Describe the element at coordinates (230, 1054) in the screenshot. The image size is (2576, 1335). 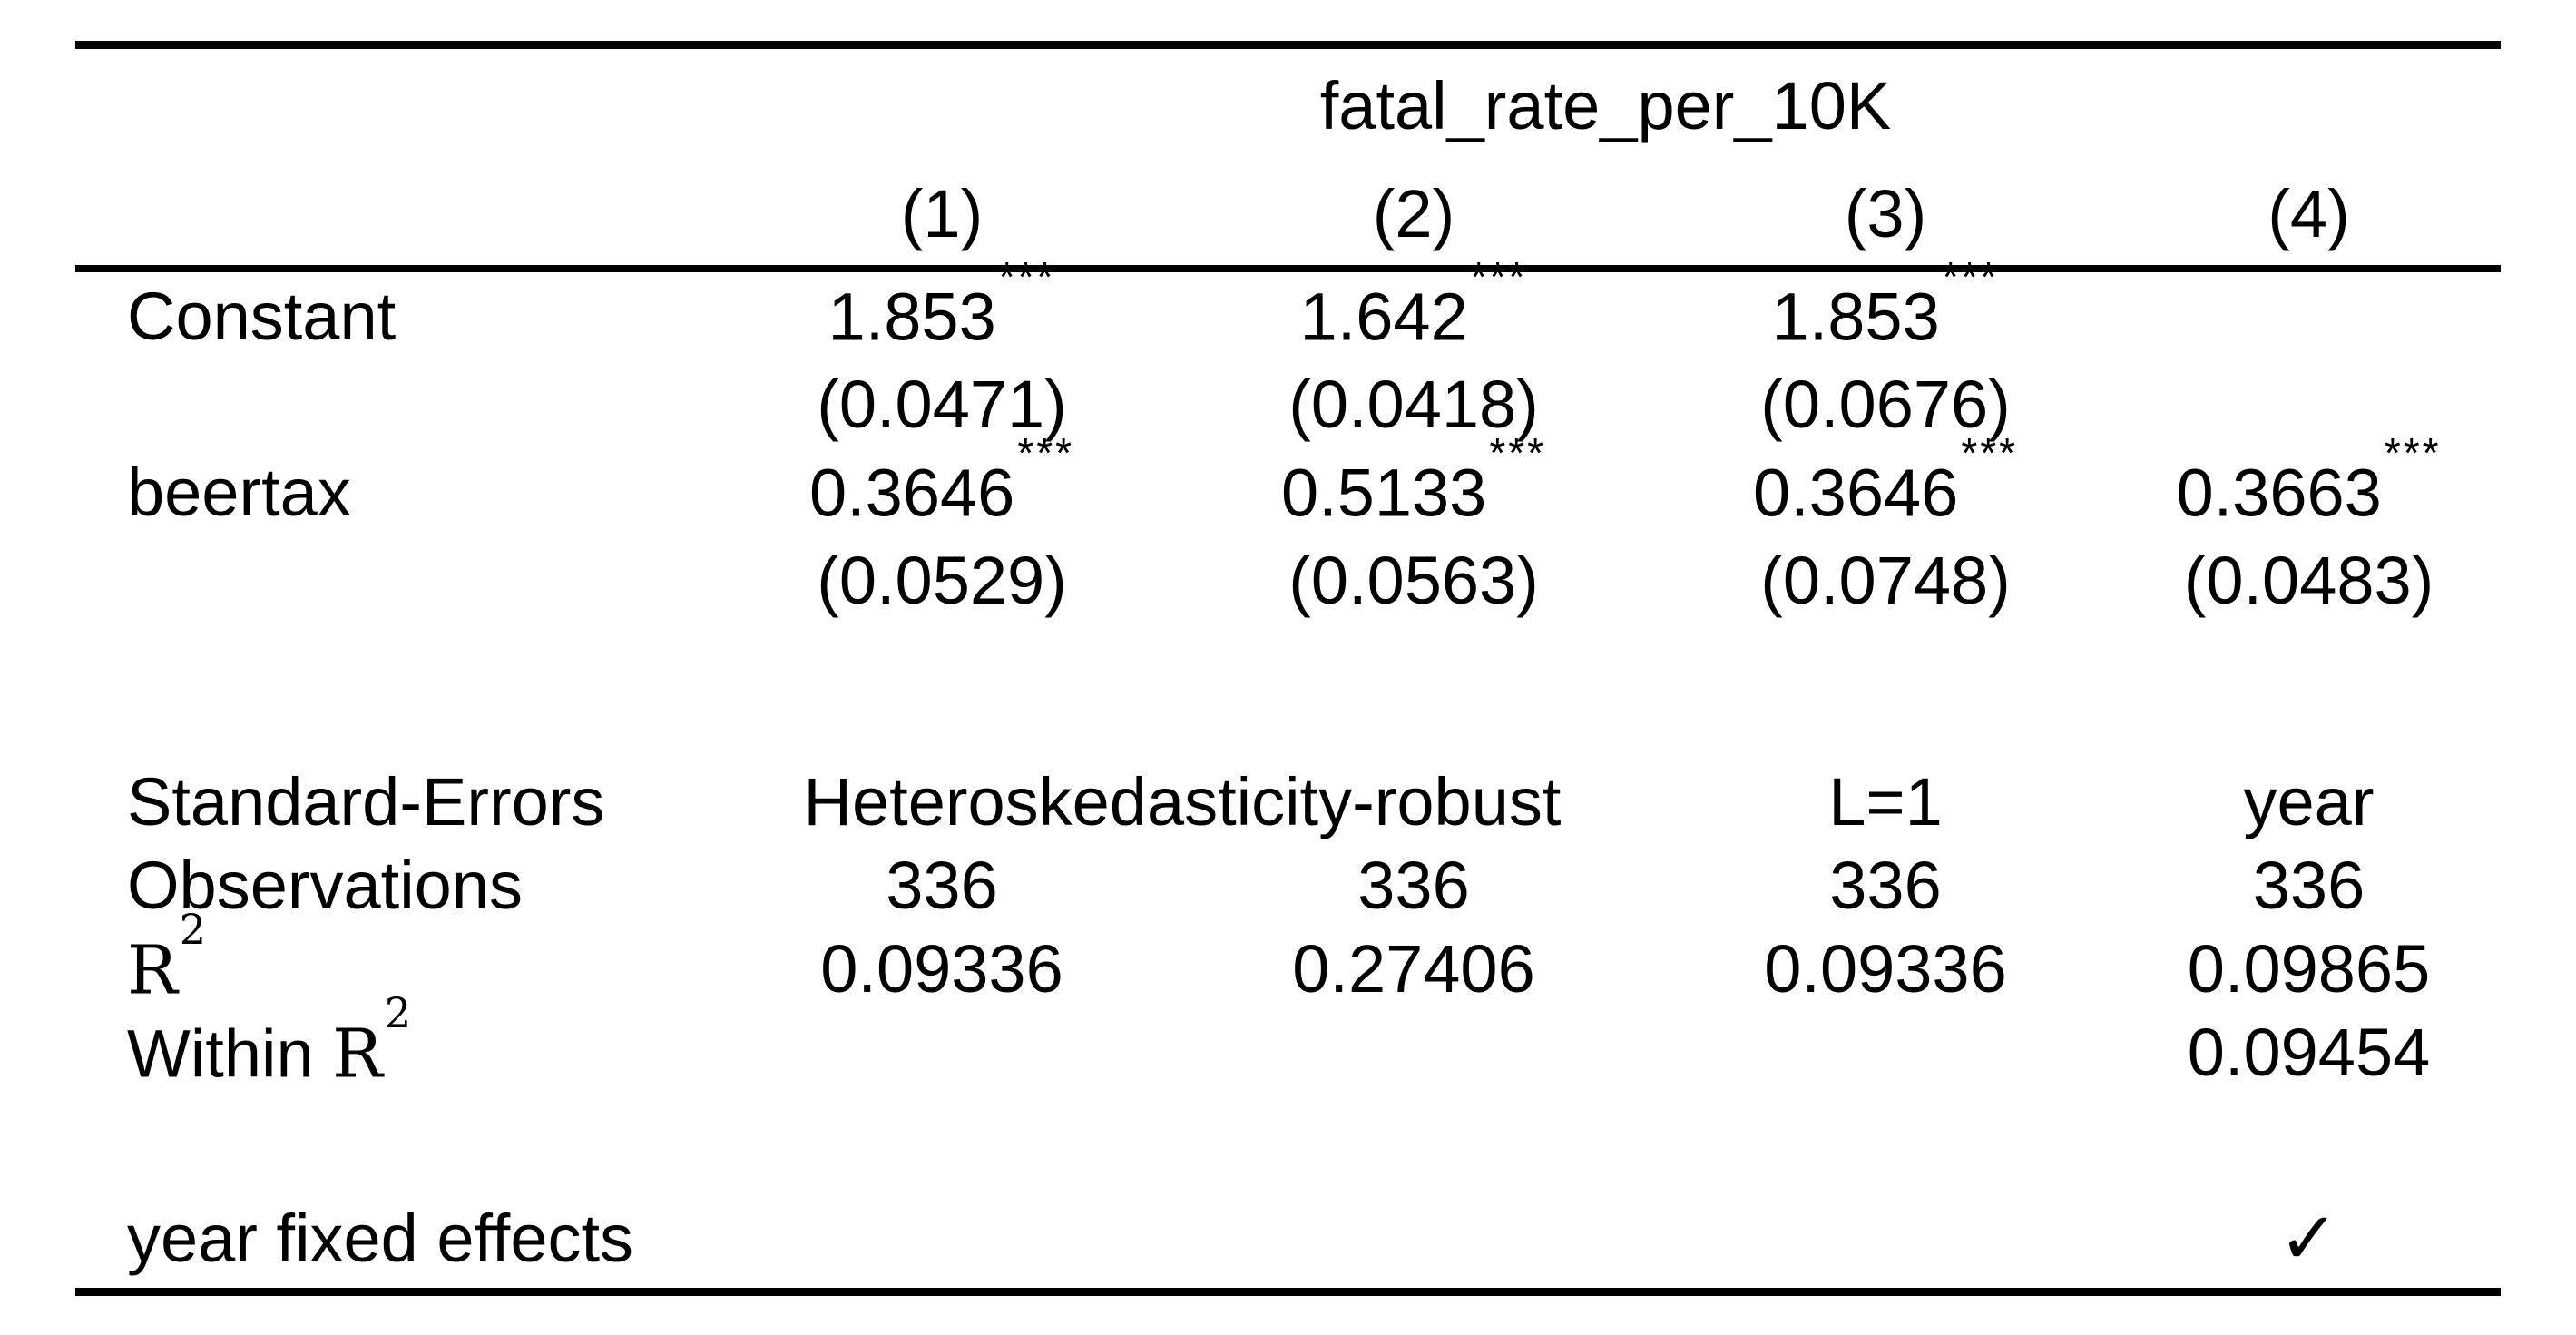
I see `label-prefix: Within` at that location.